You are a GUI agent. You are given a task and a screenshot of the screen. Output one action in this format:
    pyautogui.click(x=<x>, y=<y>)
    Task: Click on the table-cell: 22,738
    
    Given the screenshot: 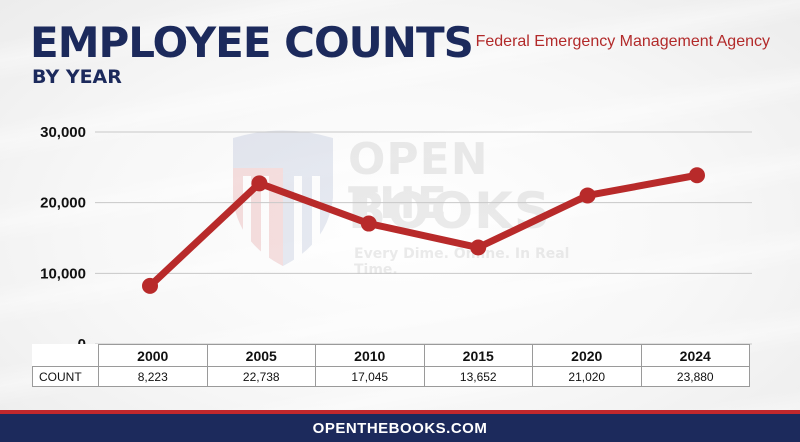 What is the action you would take?
    pyautogui.click(x=261, y=376)
    